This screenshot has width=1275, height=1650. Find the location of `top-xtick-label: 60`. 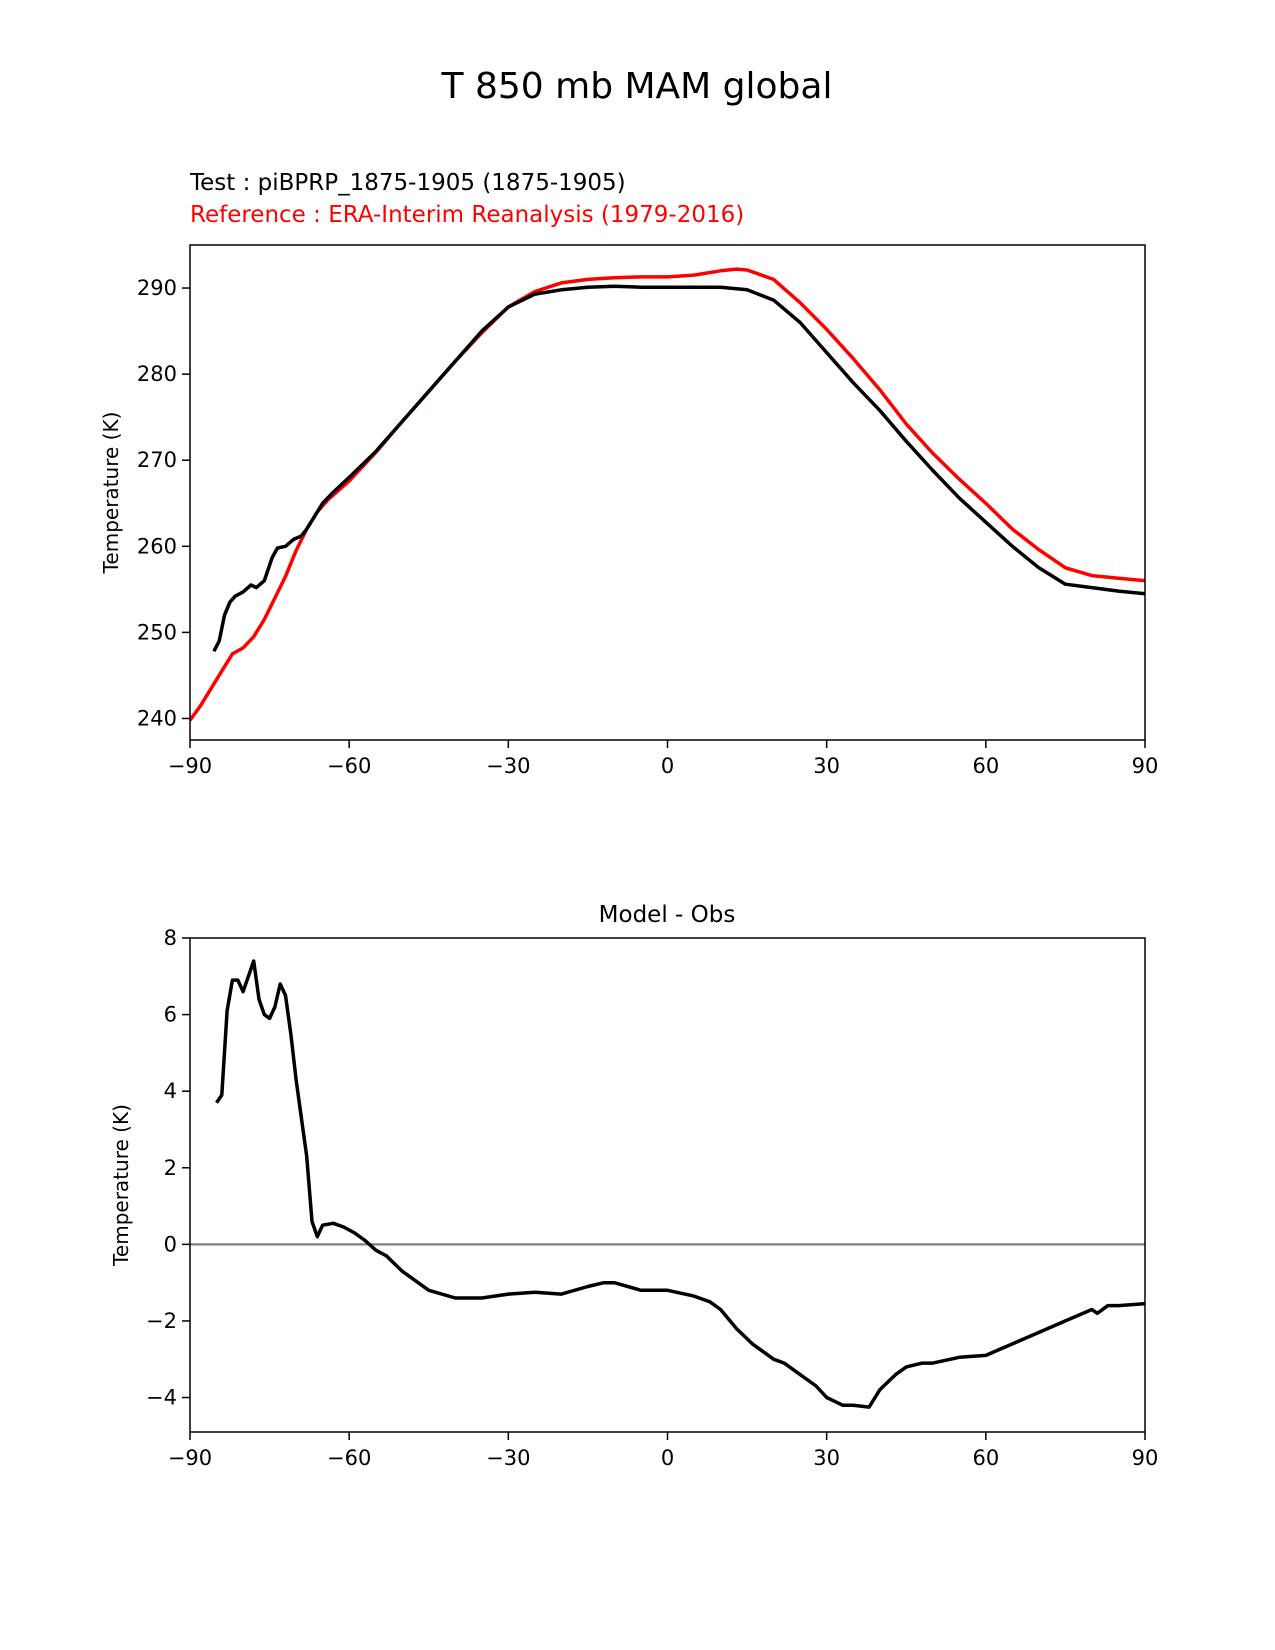

top-xtick-label: 60 is located at coordinates (985, 766).